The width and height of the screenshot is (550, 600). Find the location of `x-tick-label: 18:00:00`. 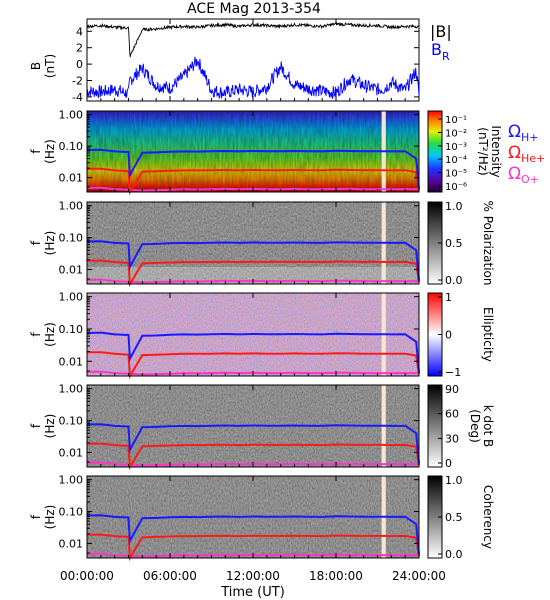

x-tick-label: 18:00:00 is located at coordinates (336, 576).